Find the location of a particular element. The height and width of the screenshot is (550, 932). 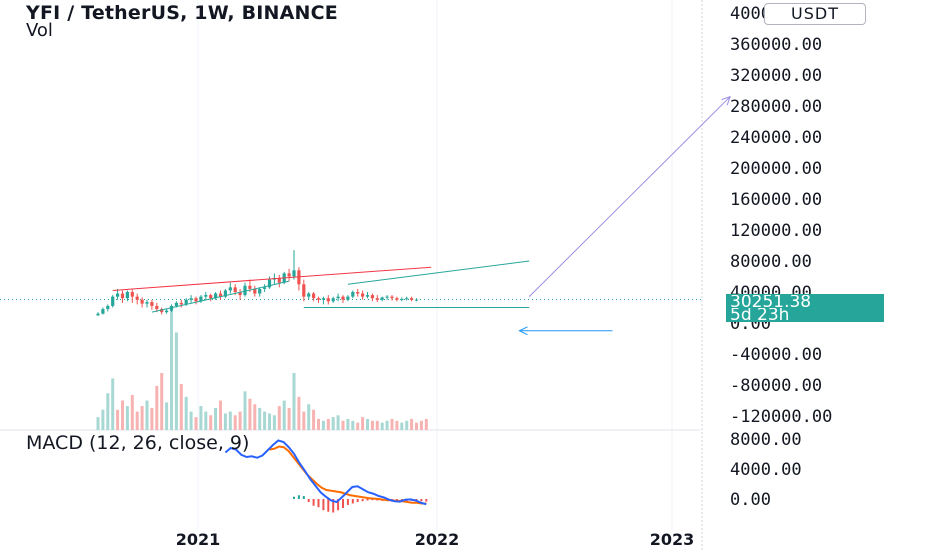

macd-label: MACD (12, 26, close, 9) is located at coordinates (138, 443).